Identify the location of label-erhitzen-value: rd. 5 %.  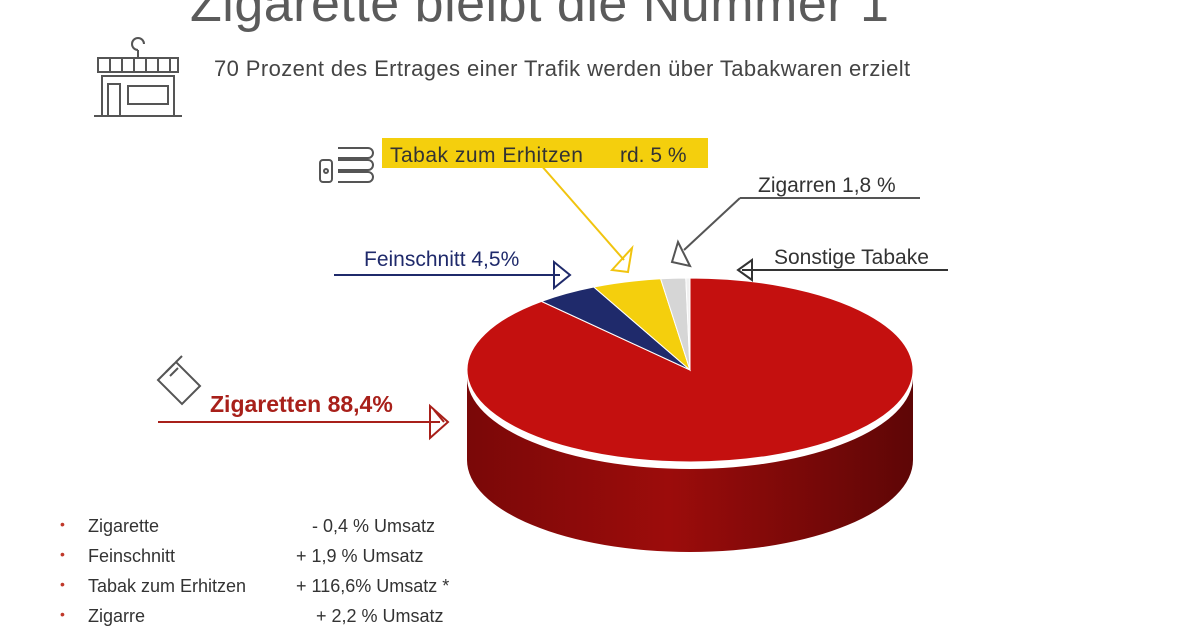
(653, 155).